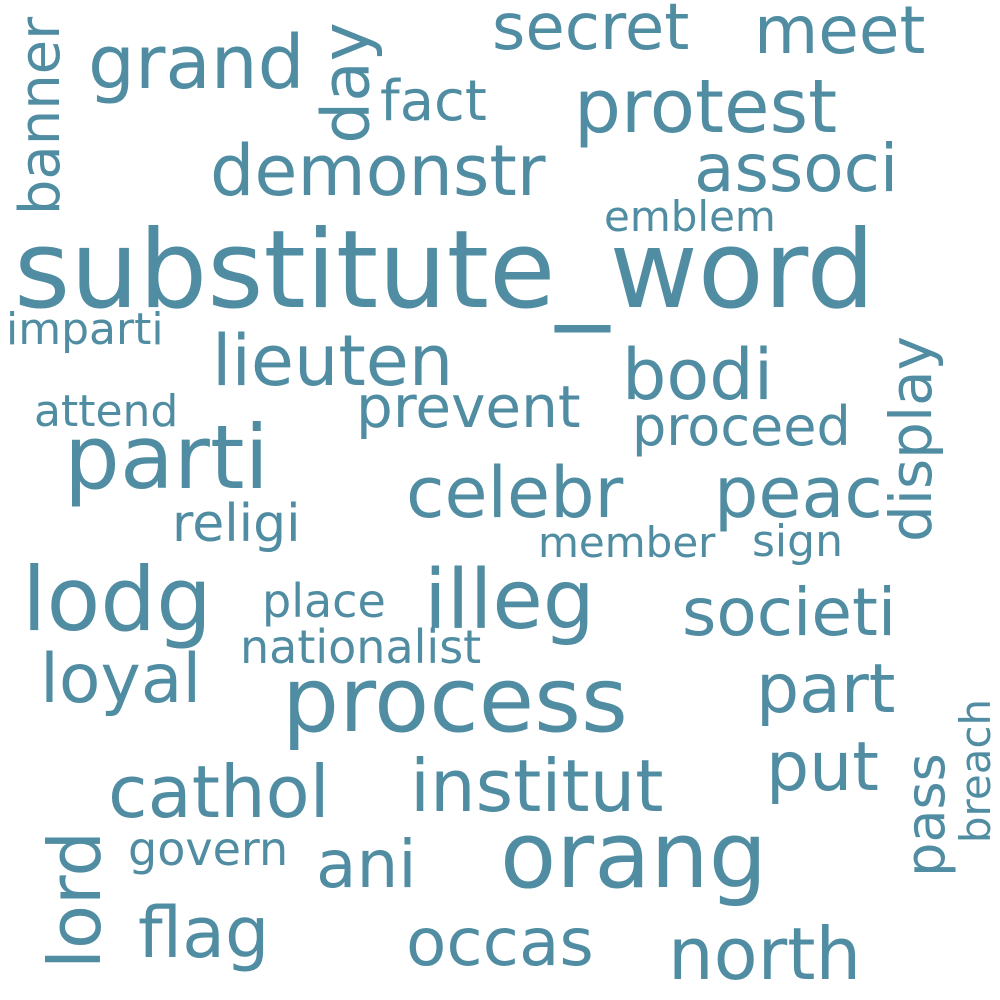 This screenshot has height=1000, width=1000. I want to click on word: breach, so click(975, 771).